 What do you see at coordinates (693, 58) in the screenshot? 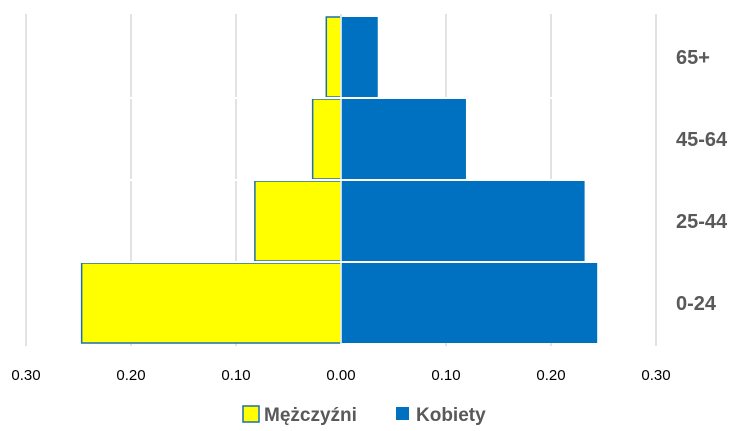
I see `category-label: 65+` at bounding box center [693, 58].